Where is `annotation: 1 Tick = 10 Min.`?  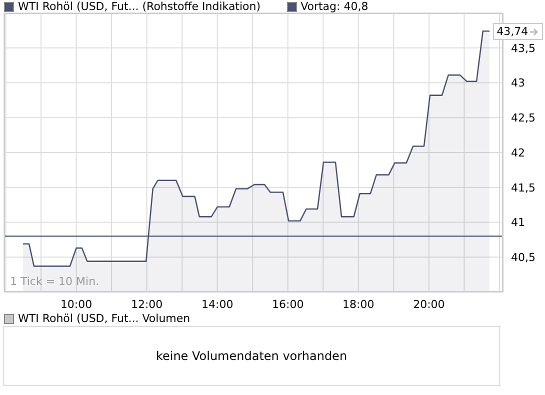
annotation: 1 Tick = 10 Min. is located at coordinates (55, 281).